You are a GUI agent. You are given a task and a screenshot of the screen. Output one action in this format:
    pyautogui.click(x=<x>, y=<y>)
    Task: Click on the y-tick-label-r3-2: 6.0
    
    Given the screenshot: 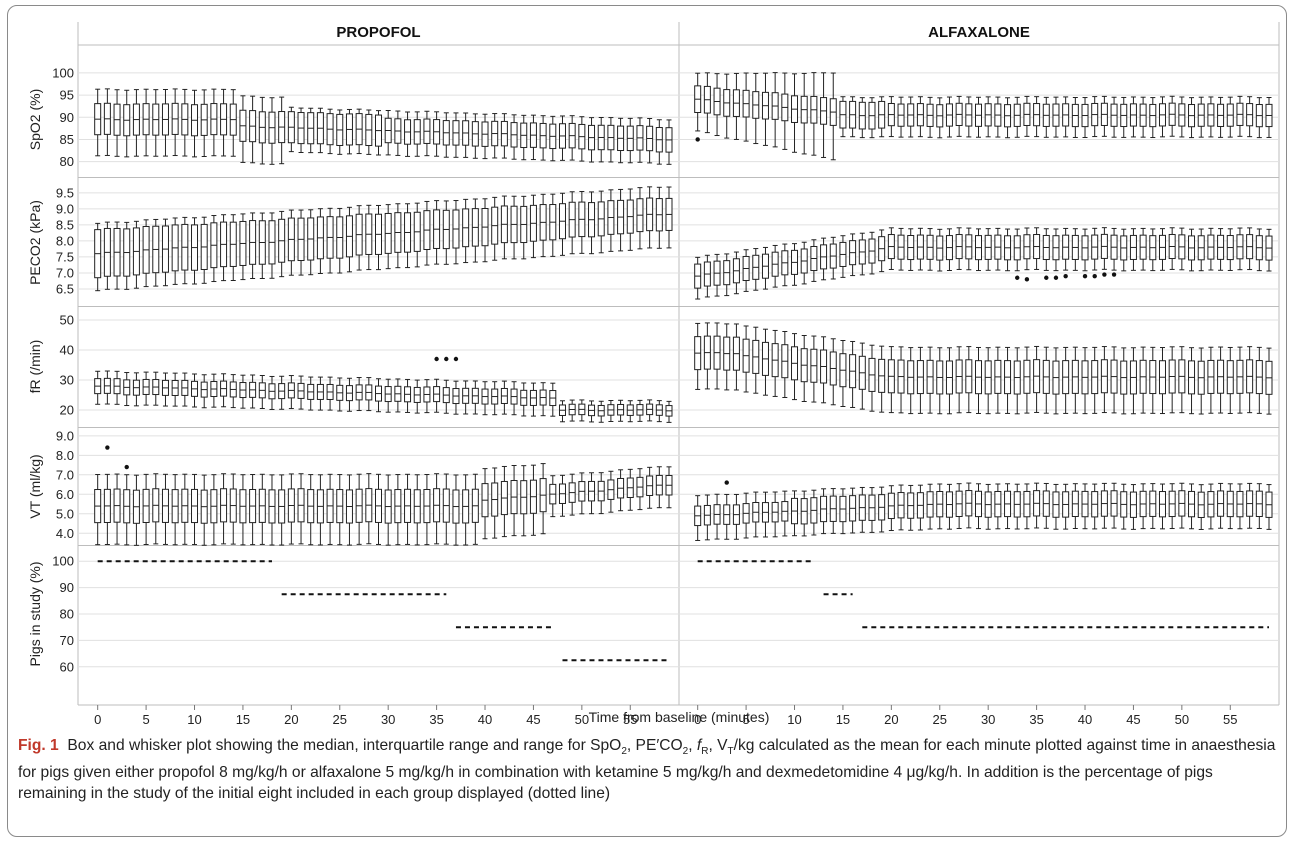 What is the action you would take?
    pyautogui.click(x=65, y=494)
    